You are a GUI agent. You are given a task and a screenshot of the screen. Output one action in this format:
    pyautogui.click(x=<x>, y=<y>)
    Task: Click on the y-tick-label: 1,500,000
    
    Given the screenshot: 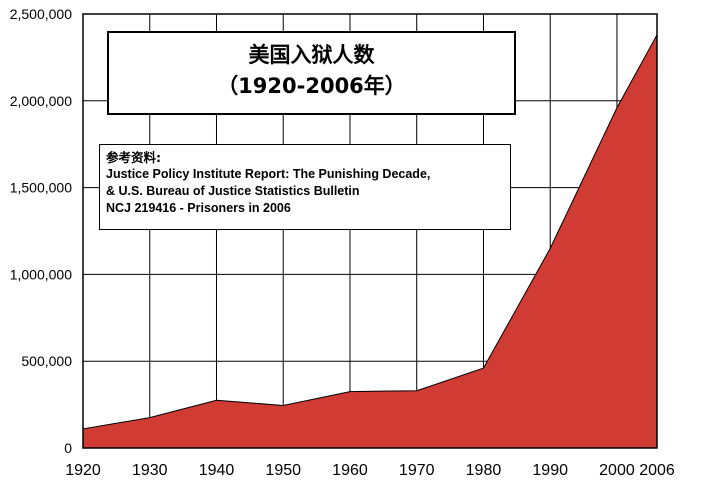 What is the action you would take?
    pyautogui.click(x=41, y=188)
    